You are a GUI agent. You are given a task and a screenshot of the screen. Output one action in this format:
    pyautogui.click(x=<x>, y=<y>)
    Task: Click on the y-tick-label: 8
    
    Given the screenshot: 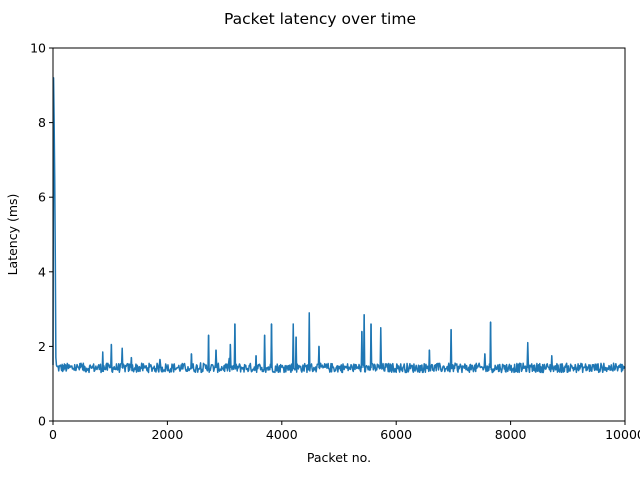 What is the action you would take?
    pyautogui.click(x=42, y=122)
    